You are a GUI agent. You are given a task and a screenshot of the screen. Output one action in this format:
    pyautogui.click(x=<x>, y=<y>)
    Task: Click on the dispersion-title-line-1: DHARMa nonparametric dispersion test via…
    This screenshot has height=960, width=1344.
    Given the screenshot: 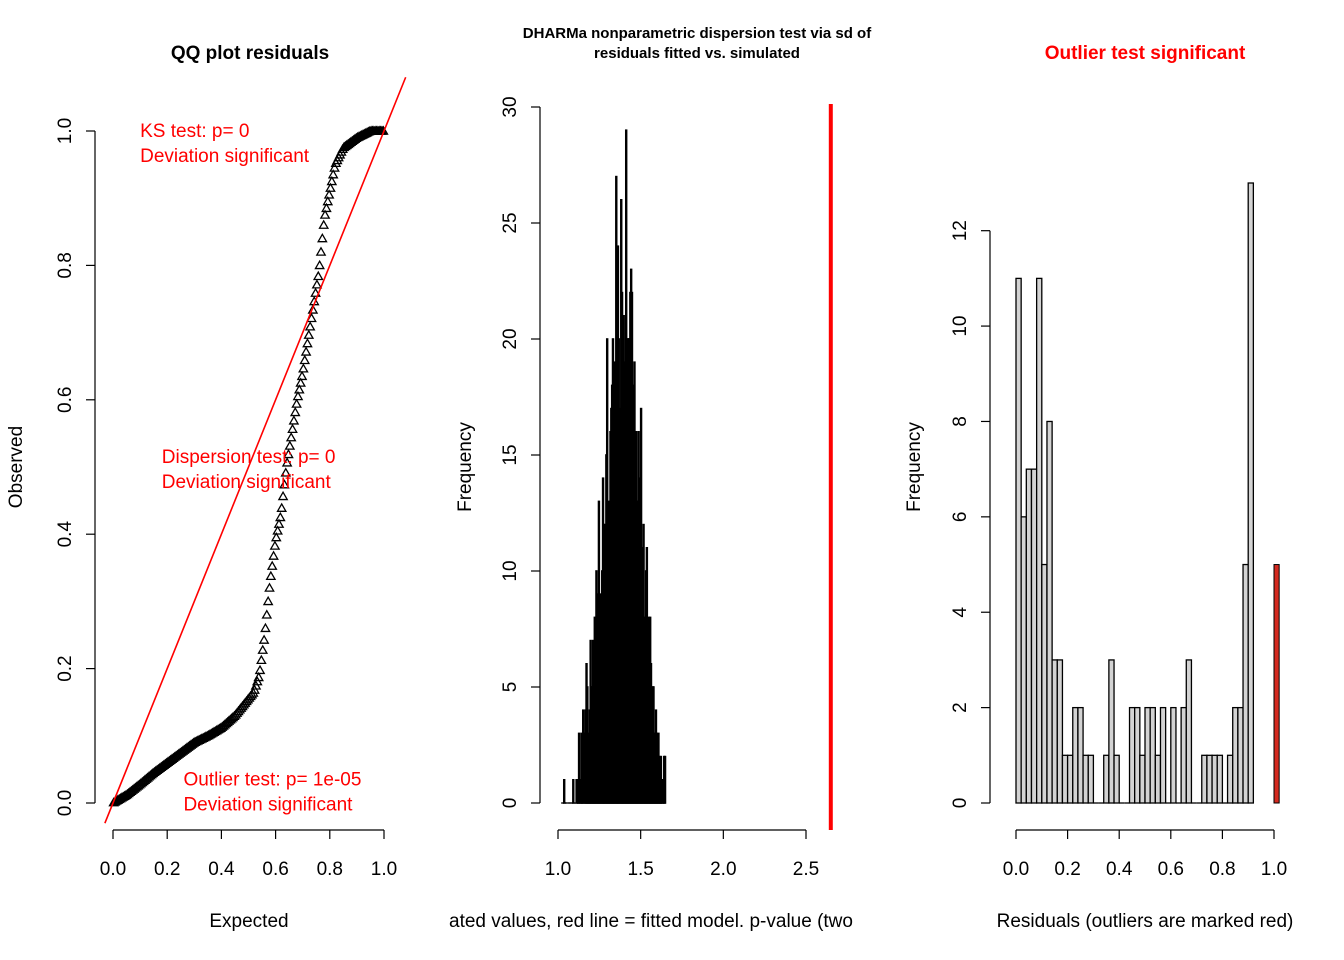 What is the action you would take?
    pyautogui.click(x=697, y=33)
    